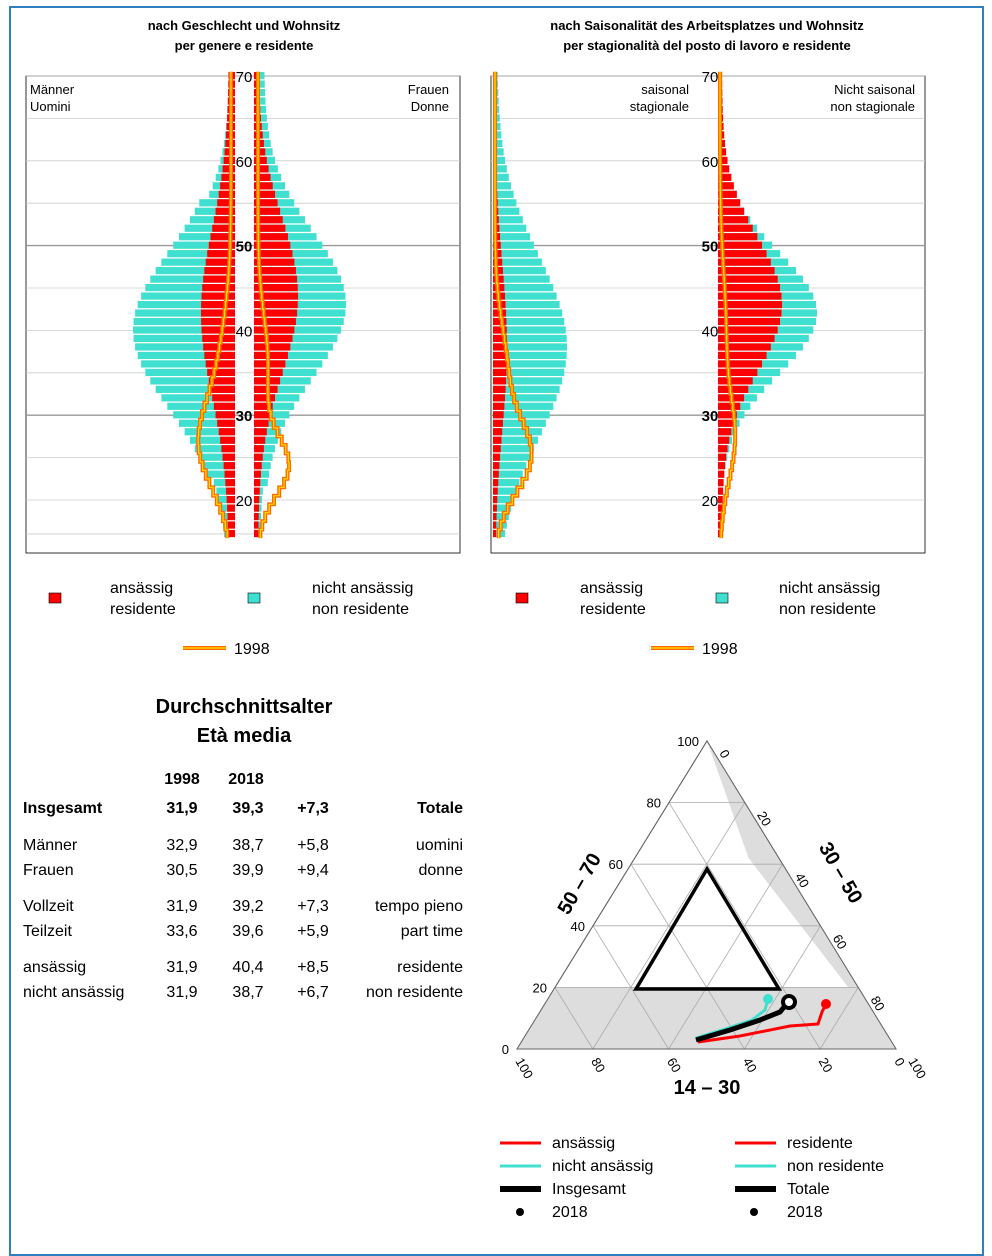  Describe the element at coordinates (181, 845) in the screenshot. I see `row-value-1998: 32,9` at that location.